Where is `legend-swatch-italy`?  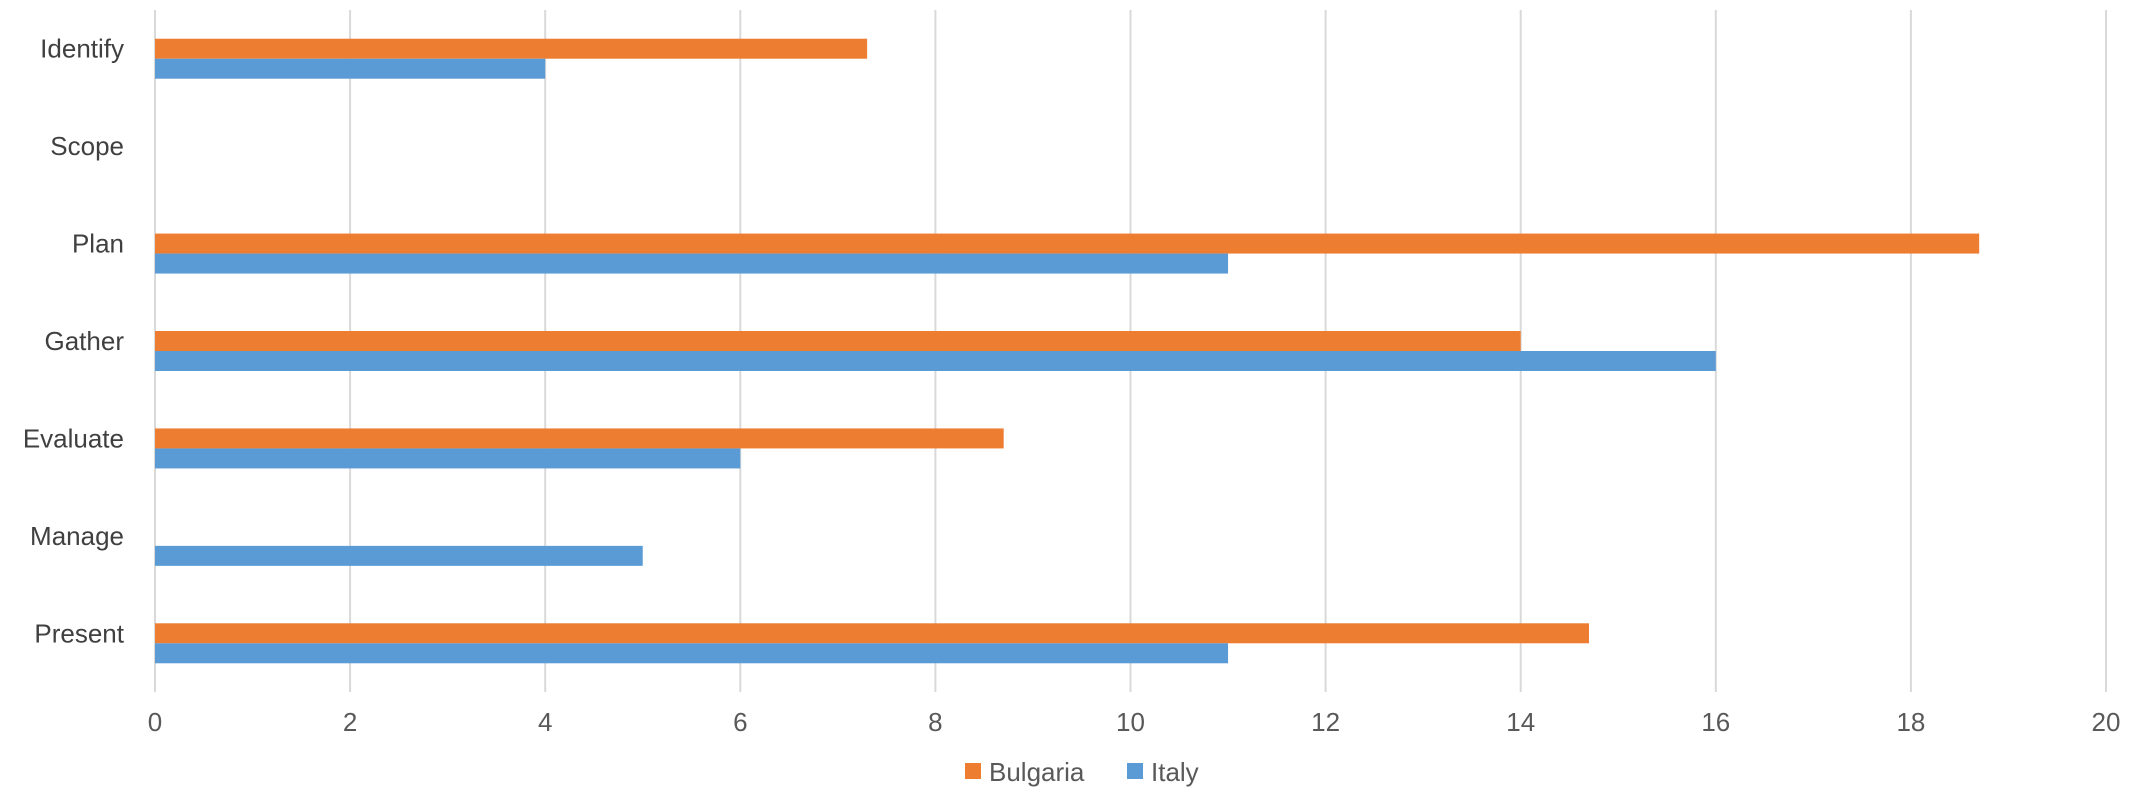
legend-swatch-italy is located at coordinates (1135, 771).